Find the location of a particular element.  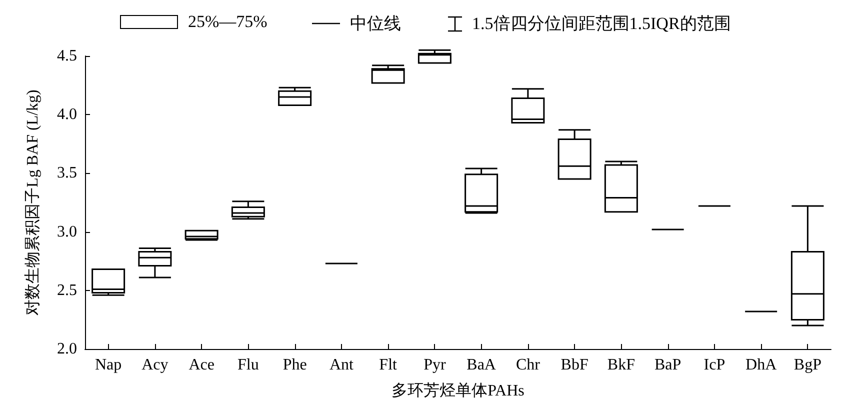

x-tick-label: Phe is located at coordinates (294, 365).